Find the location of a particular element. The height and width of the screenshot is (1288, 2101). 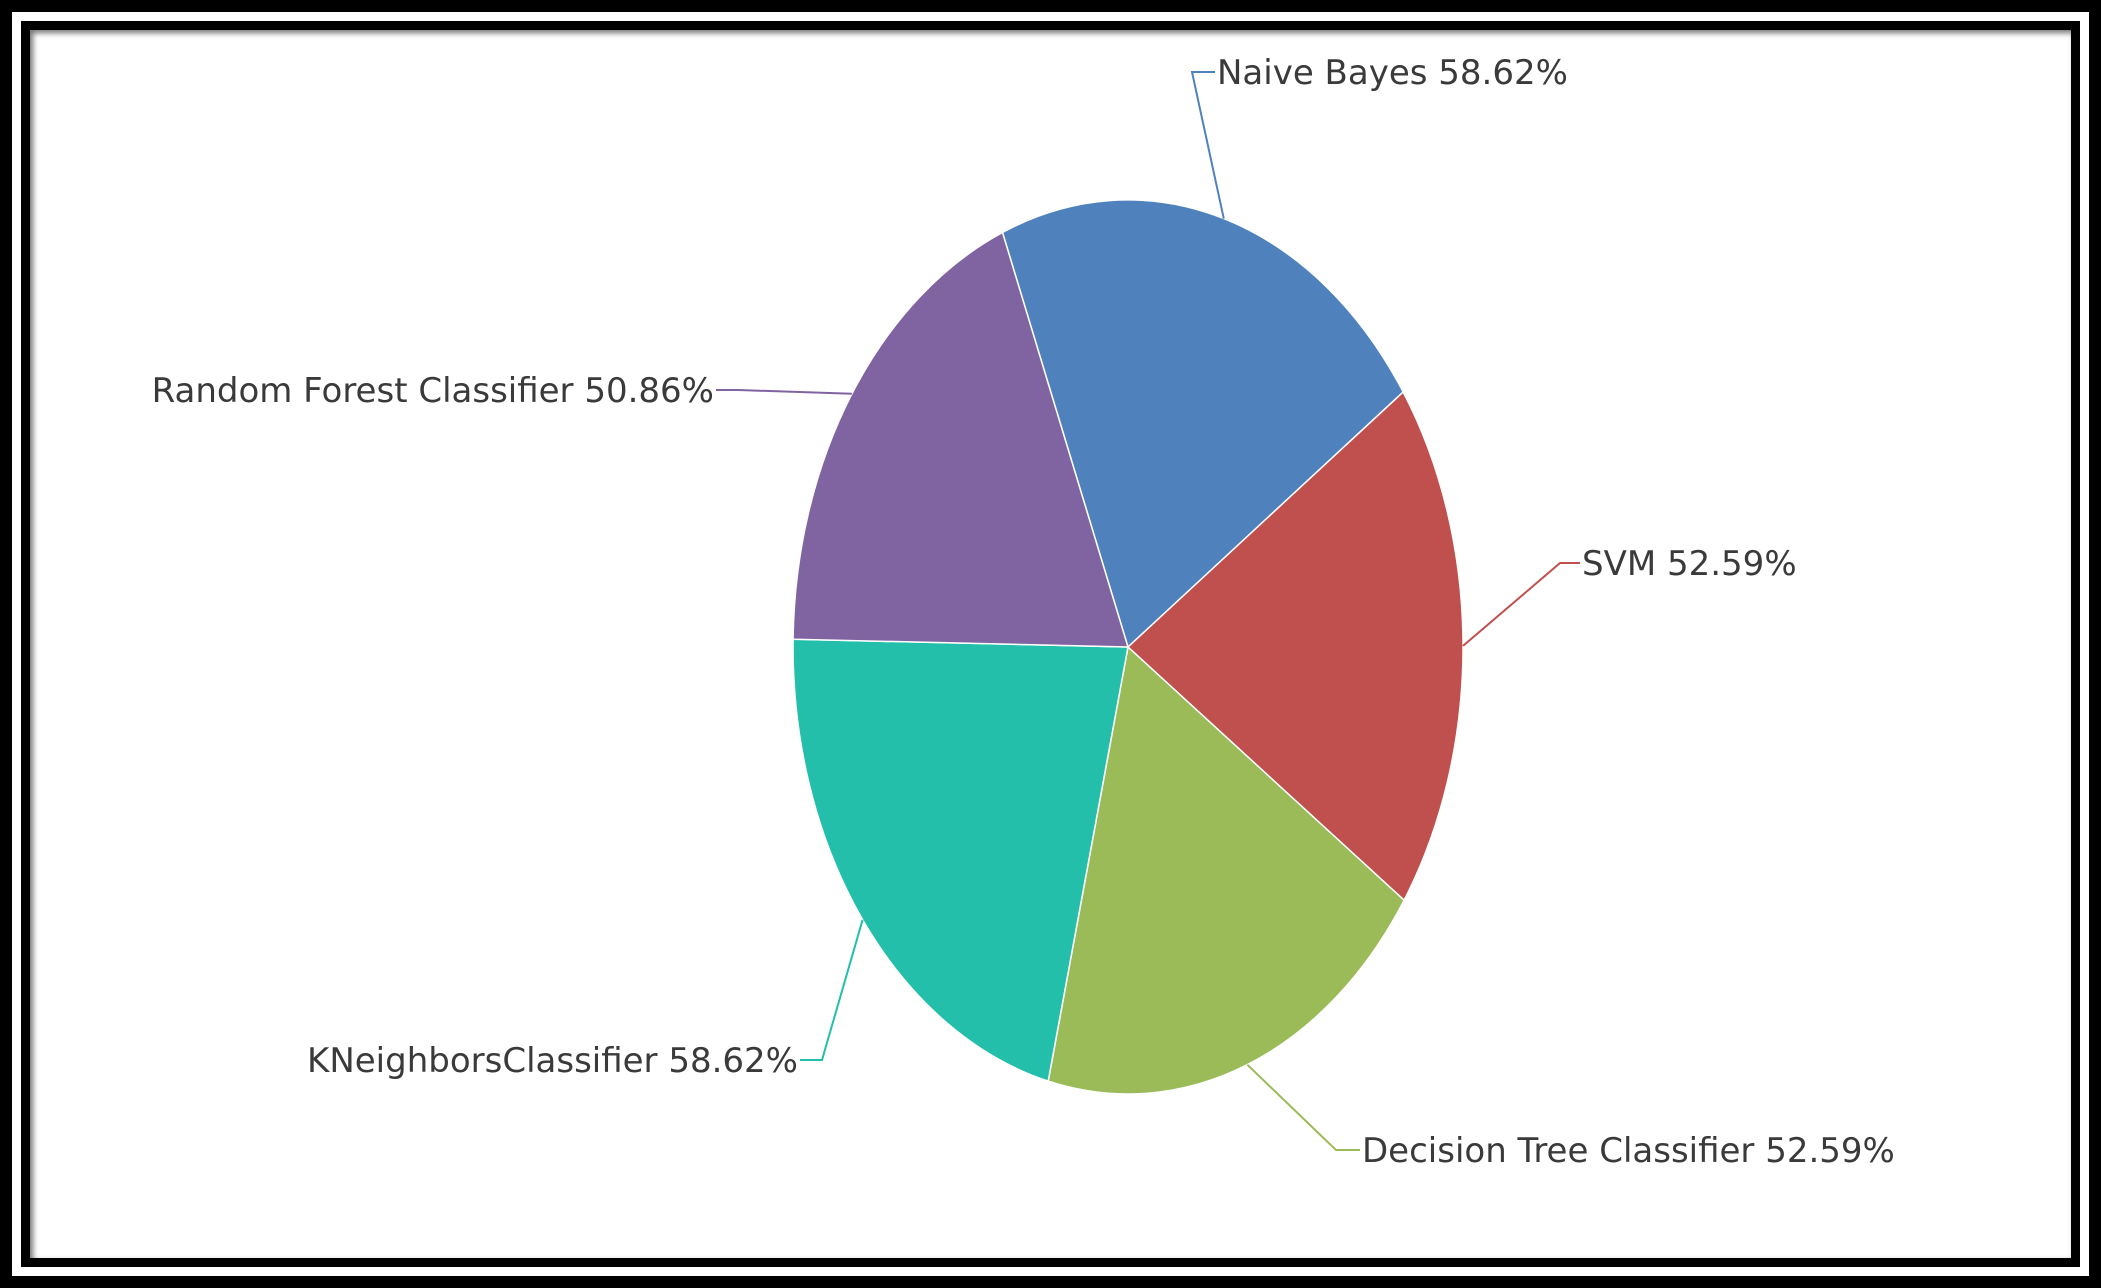

leader-kneighbors is located at coordinates (832, 990).